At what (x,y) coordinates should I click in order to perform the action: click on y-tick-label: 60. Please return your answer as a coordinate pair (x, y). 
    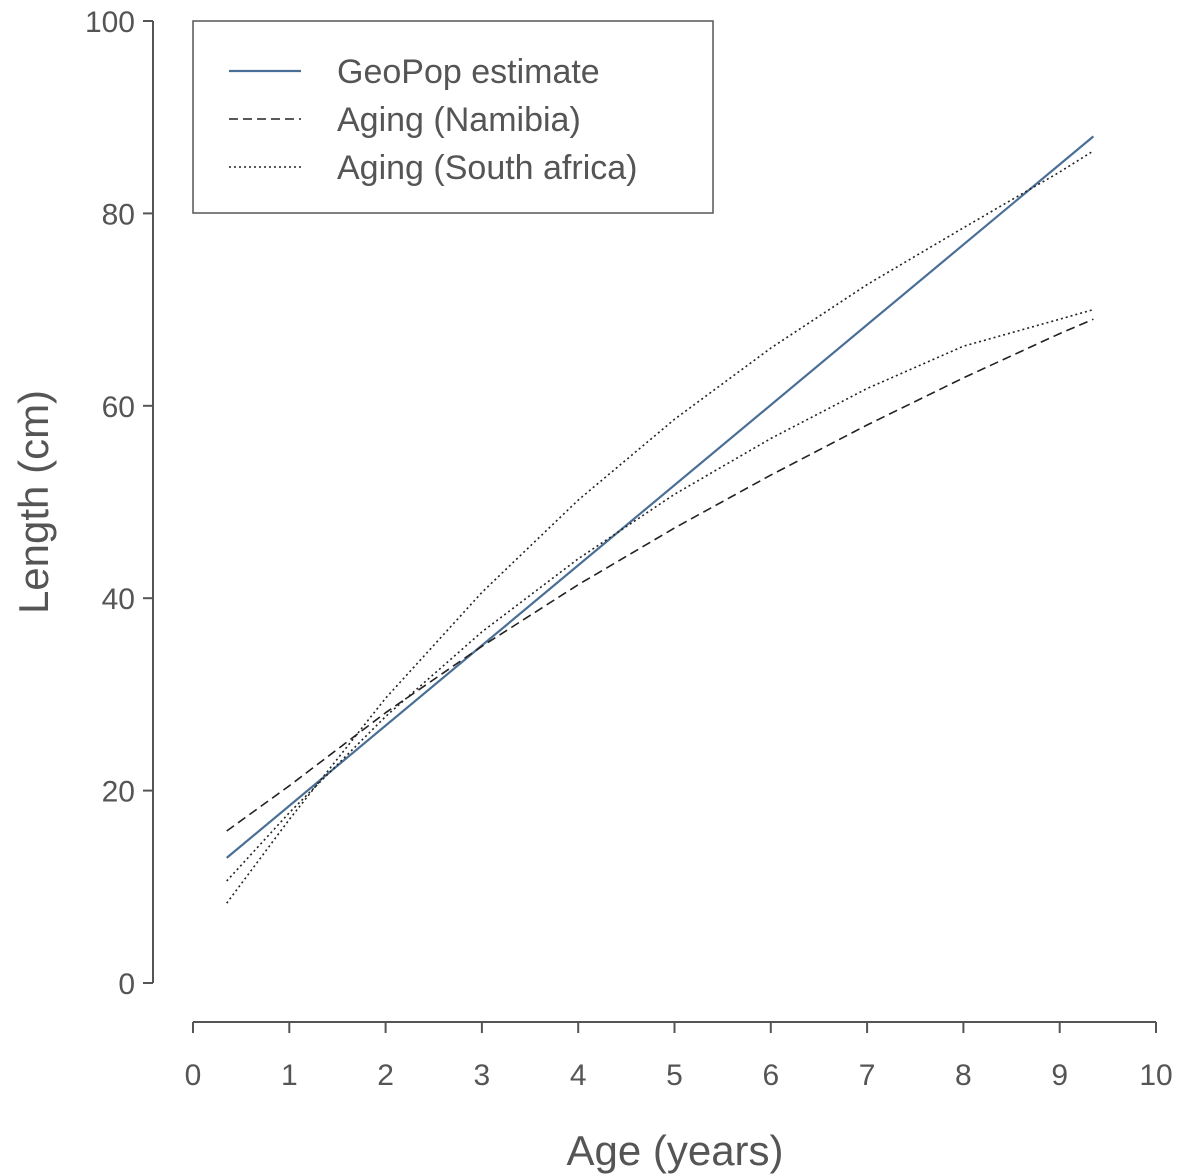
    Looking at the image, I should click on (118, 407).